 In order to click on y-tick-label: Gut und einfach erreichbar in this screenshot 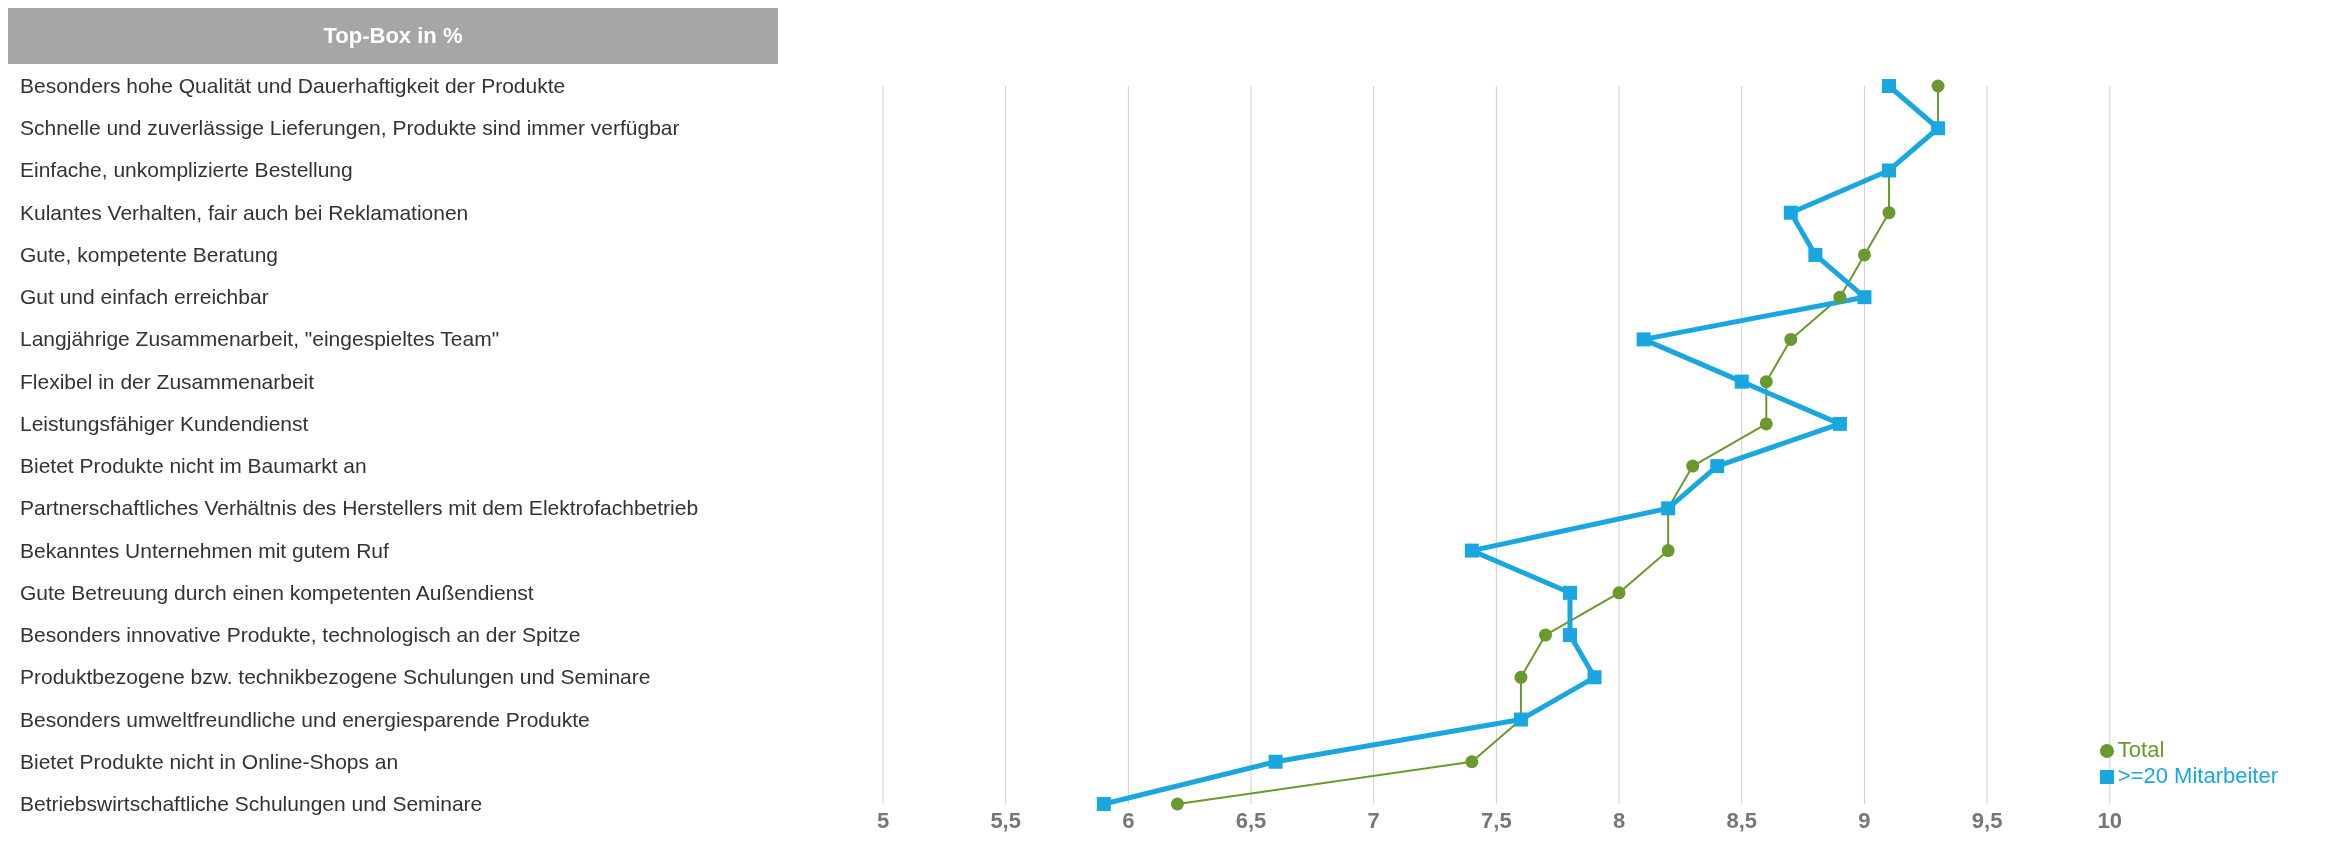, I will do `click(144, 297)`.